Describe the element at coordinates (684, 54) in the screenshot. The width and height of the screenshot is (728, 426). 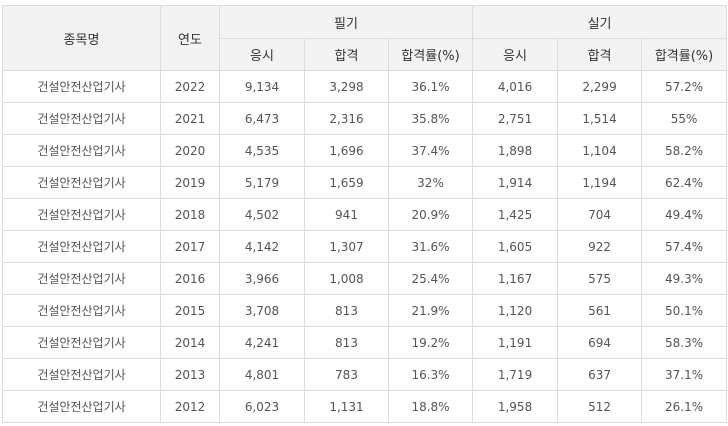
I see `column-header-practical-rate: 합격률(%)` at that location.